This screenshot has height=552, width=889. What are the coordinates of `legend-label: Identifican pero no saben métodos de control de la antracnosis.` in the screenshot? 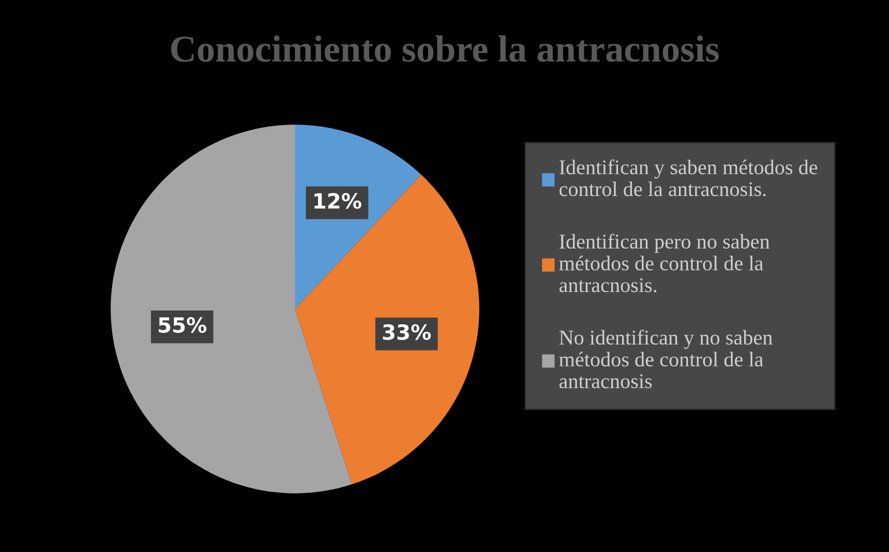 It's located at (664, 263).